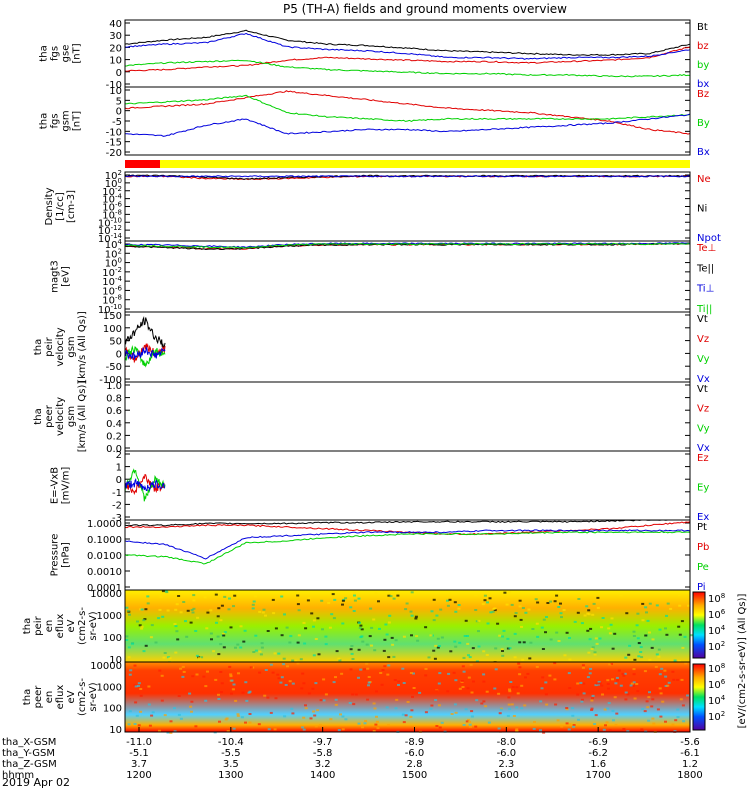 The width and height of the screenshot is (750, 800). What do you see at coordinates (703, 379) in the screenshot?
I see `legend-5-3: Vx` at bounding box center [703, 379].